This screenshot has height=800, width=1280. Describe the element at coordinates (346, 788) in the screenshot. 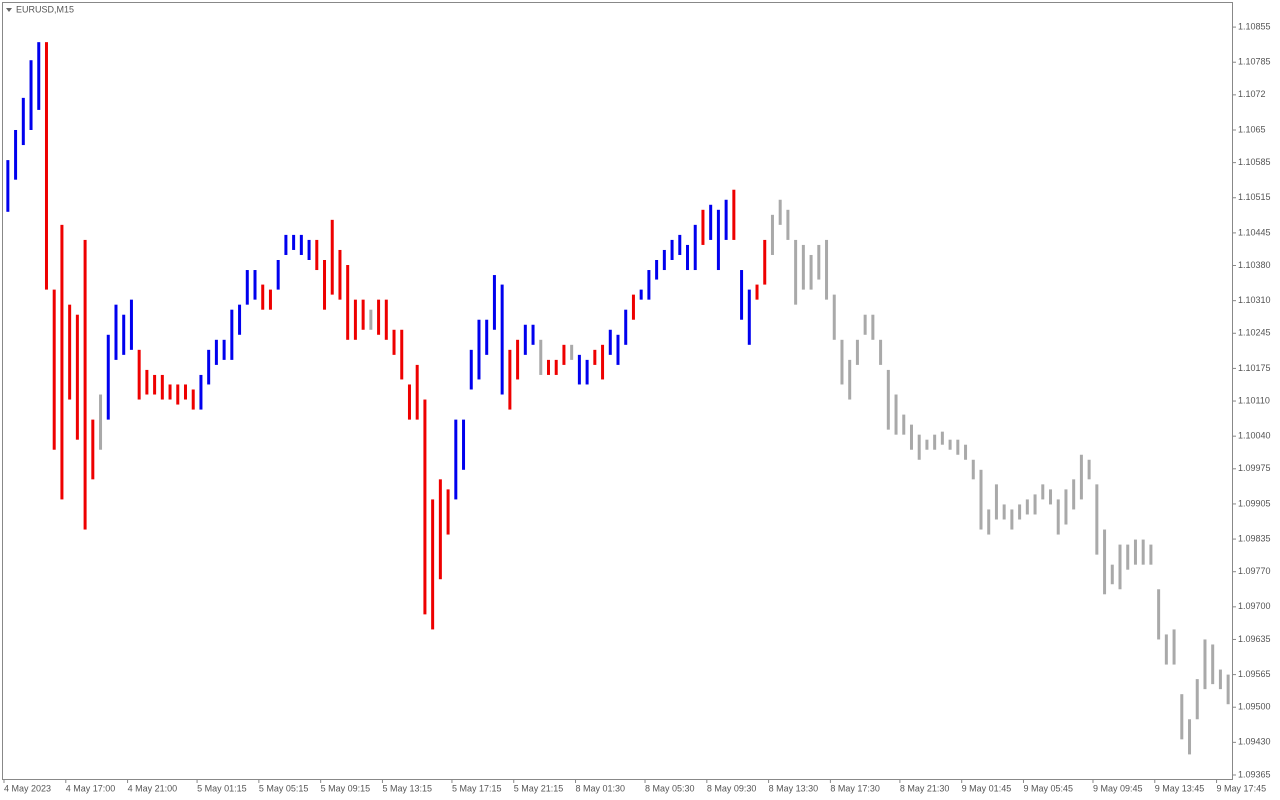

I see `x-tick-label: 5 May 09:15` at that location.